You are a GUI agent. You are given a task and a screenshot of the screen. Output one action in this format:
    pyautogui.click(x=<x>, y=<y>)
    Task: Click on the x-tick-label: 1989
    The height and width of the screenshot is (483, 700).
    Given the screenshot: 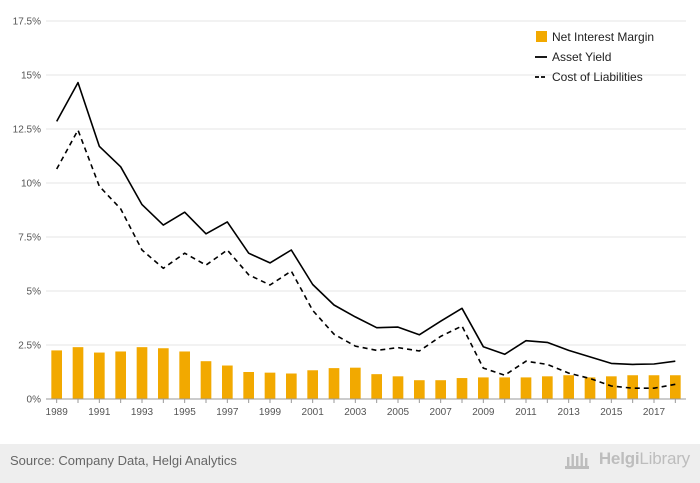 What is the action you would take?
    pyautogui.click(x=57, y=412)
    